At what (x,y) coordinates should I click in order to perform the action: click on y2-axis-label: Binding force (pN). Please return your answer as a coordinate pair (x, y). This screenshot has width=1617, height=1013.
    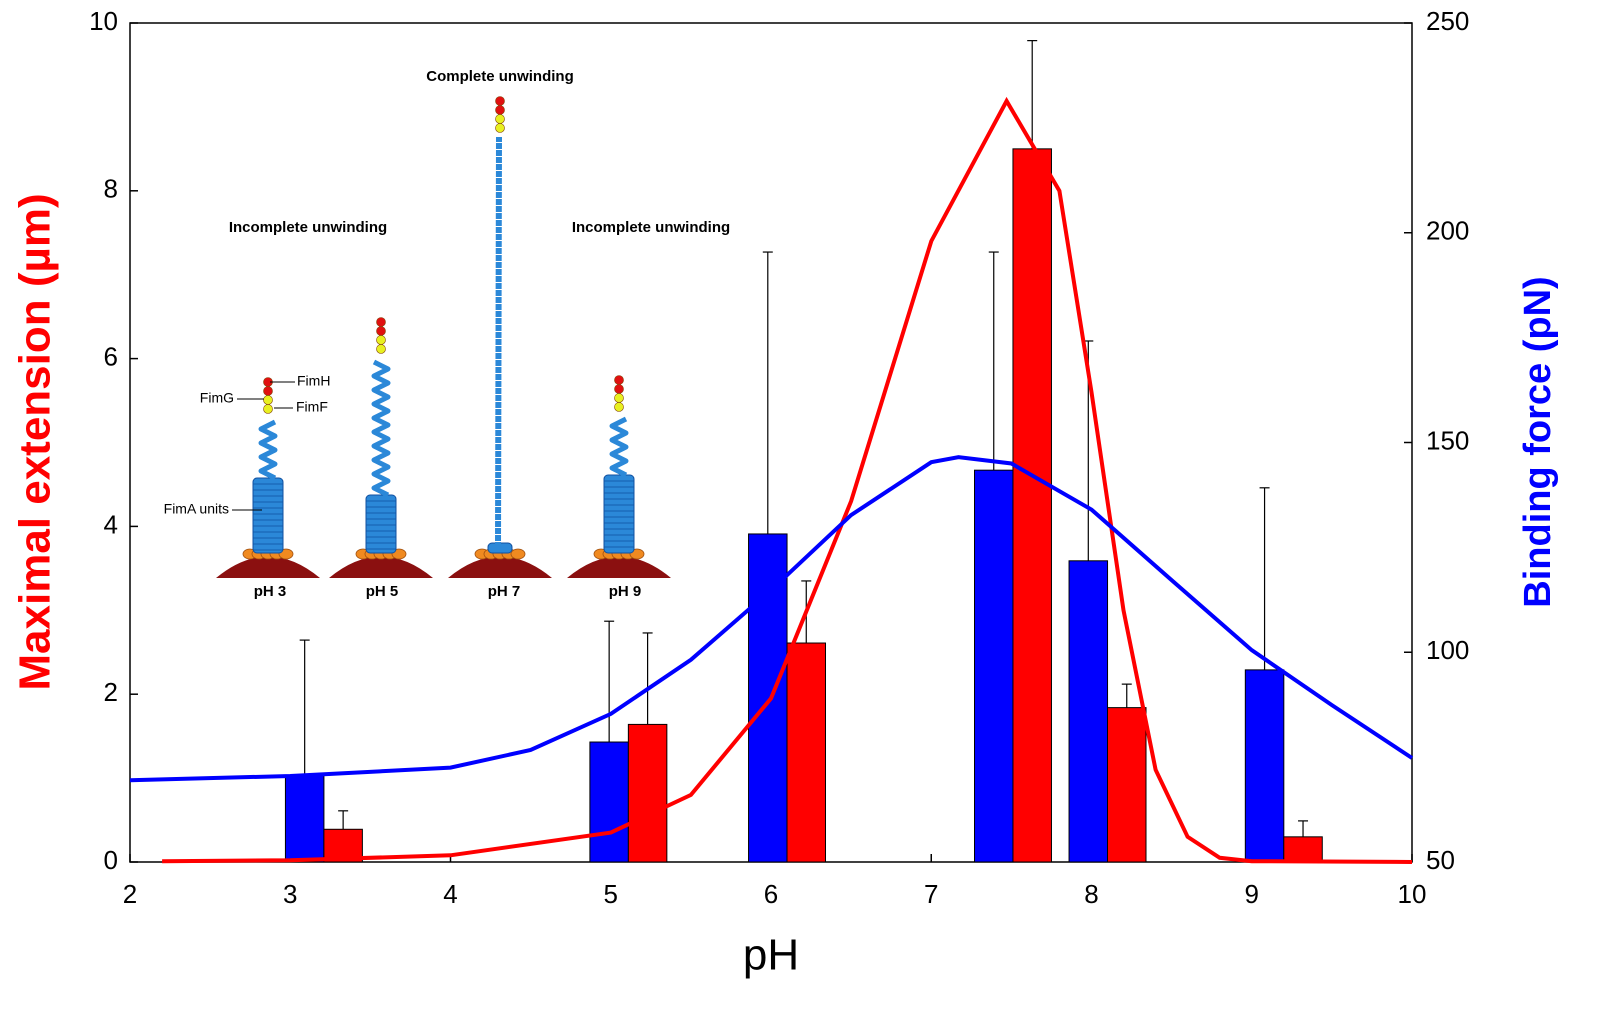
    Looking at the image, I should click on (1538, 441).